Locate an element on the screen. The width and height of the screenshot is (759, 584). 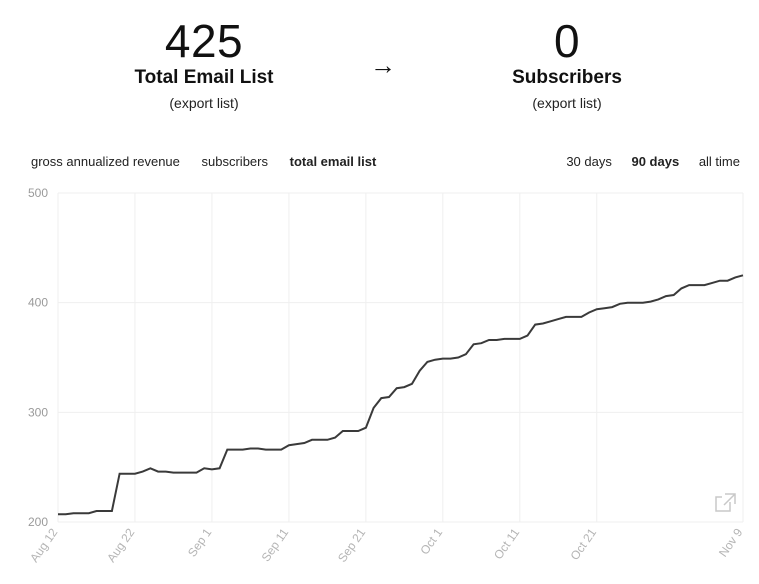
y-tick-label: 300 is located at coordinates (38, 412).